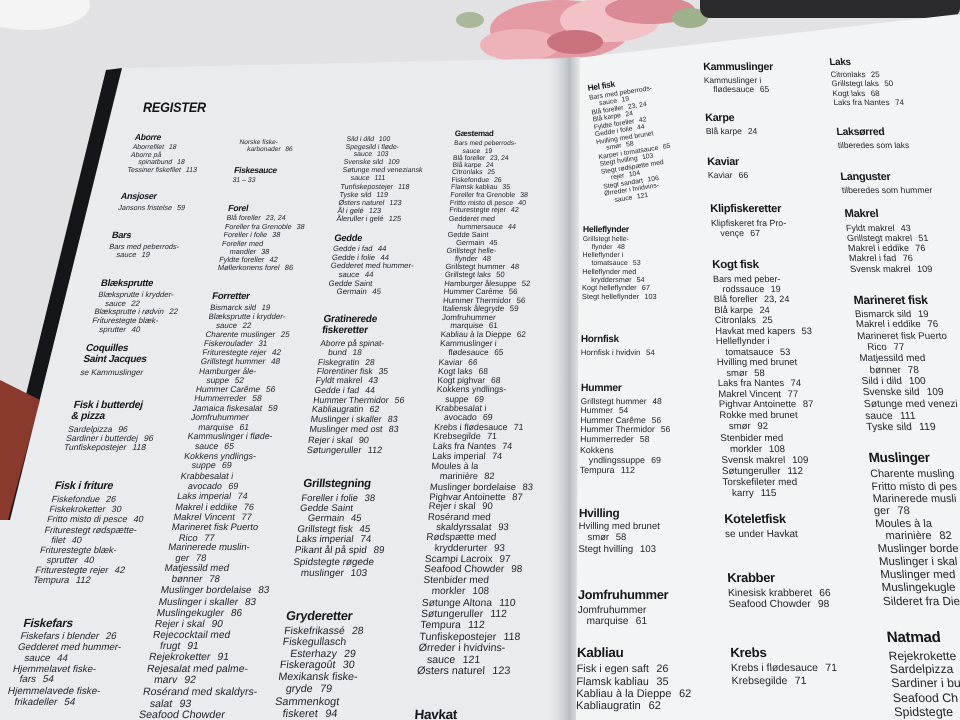  Describe the element at coordinates (476, 222) in the screenshot. I see `entry-title: Gedderet med hummersauce` at that location.